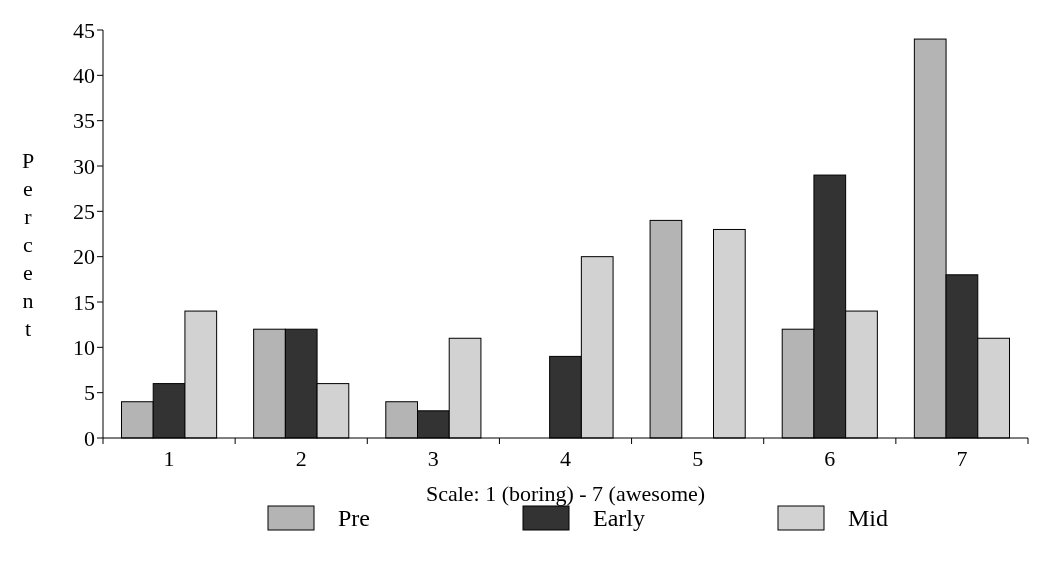 Image resolution: width=1042 pixels, height=577 pixels. What do you see at coordinates (84, 121) in the screenshot?
I see `y-tick-label: 35` at bounding box center [84, 121].